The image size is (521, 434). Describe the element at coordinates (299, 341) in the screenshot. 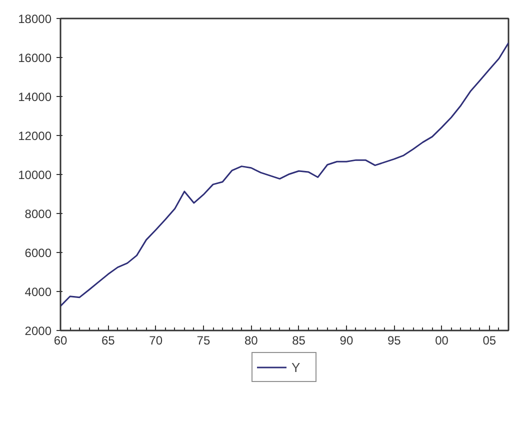

I see `x-tick-label: 85` at that location.